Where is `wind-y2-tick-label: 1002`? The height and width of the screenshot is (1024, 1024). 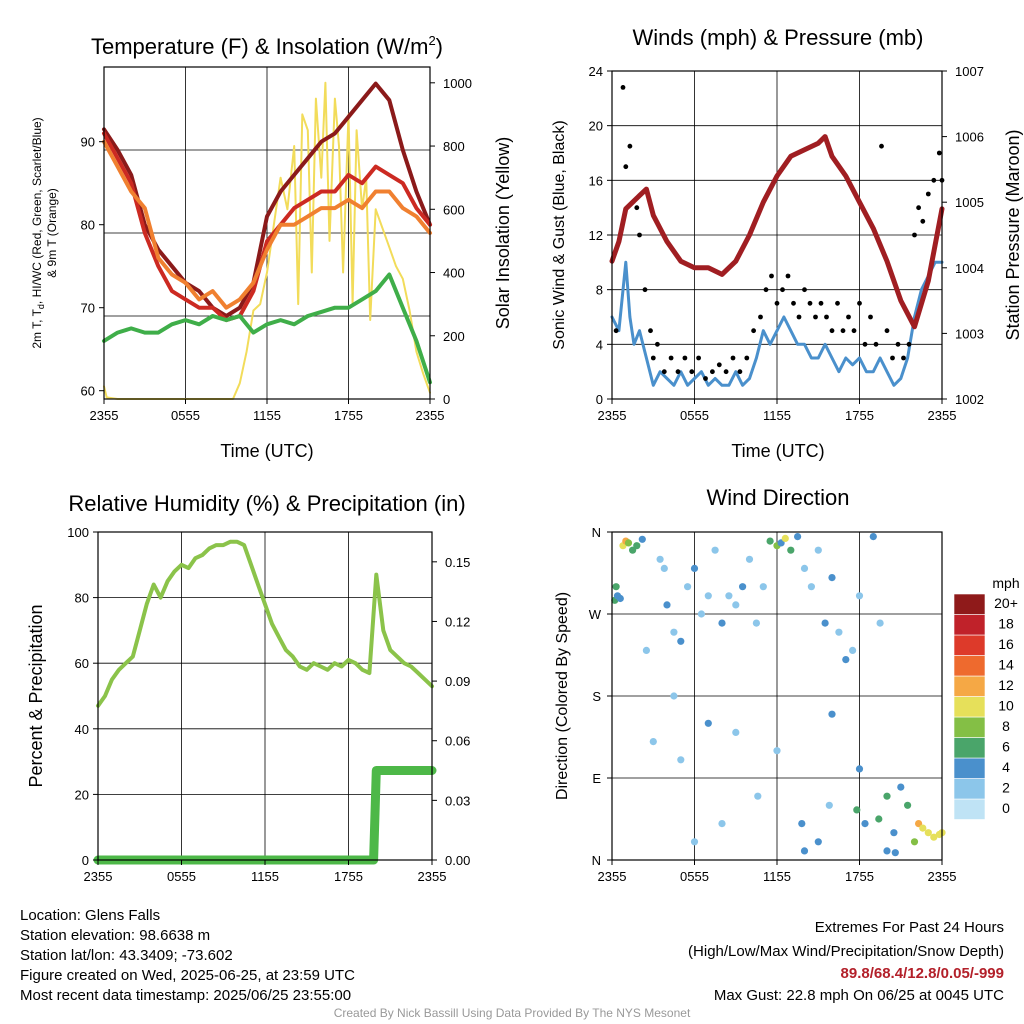 wind-y2-tick-label: 1002 is located at coordinates (969, 399).